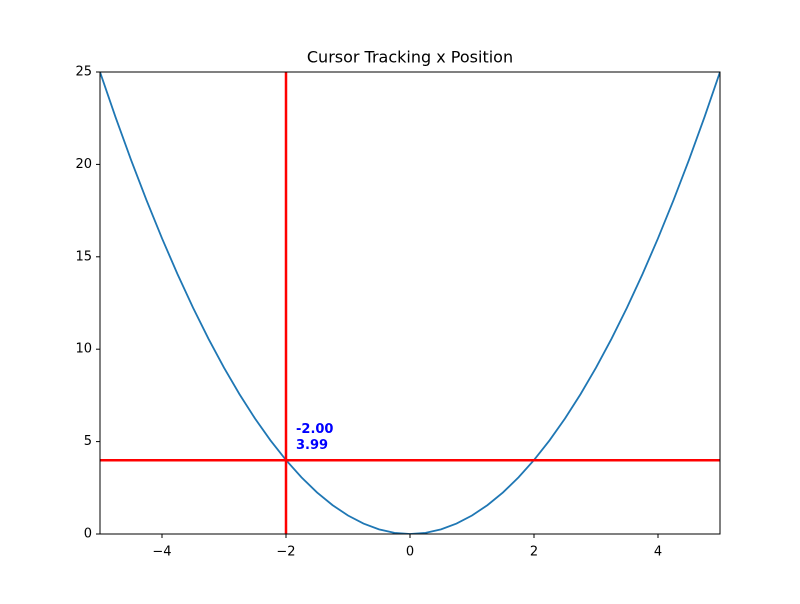 The image size is (800, 604). I want to click on y-tick-label: 10, so click(83, 349).